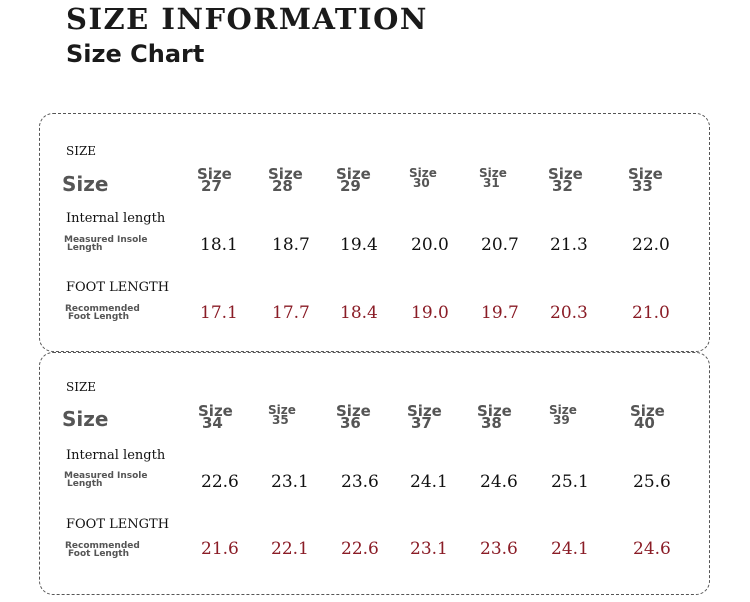 The width and height of the screenshot is (750, 602). I want to click on foot-length-value: 21.0, so click(651, 313).